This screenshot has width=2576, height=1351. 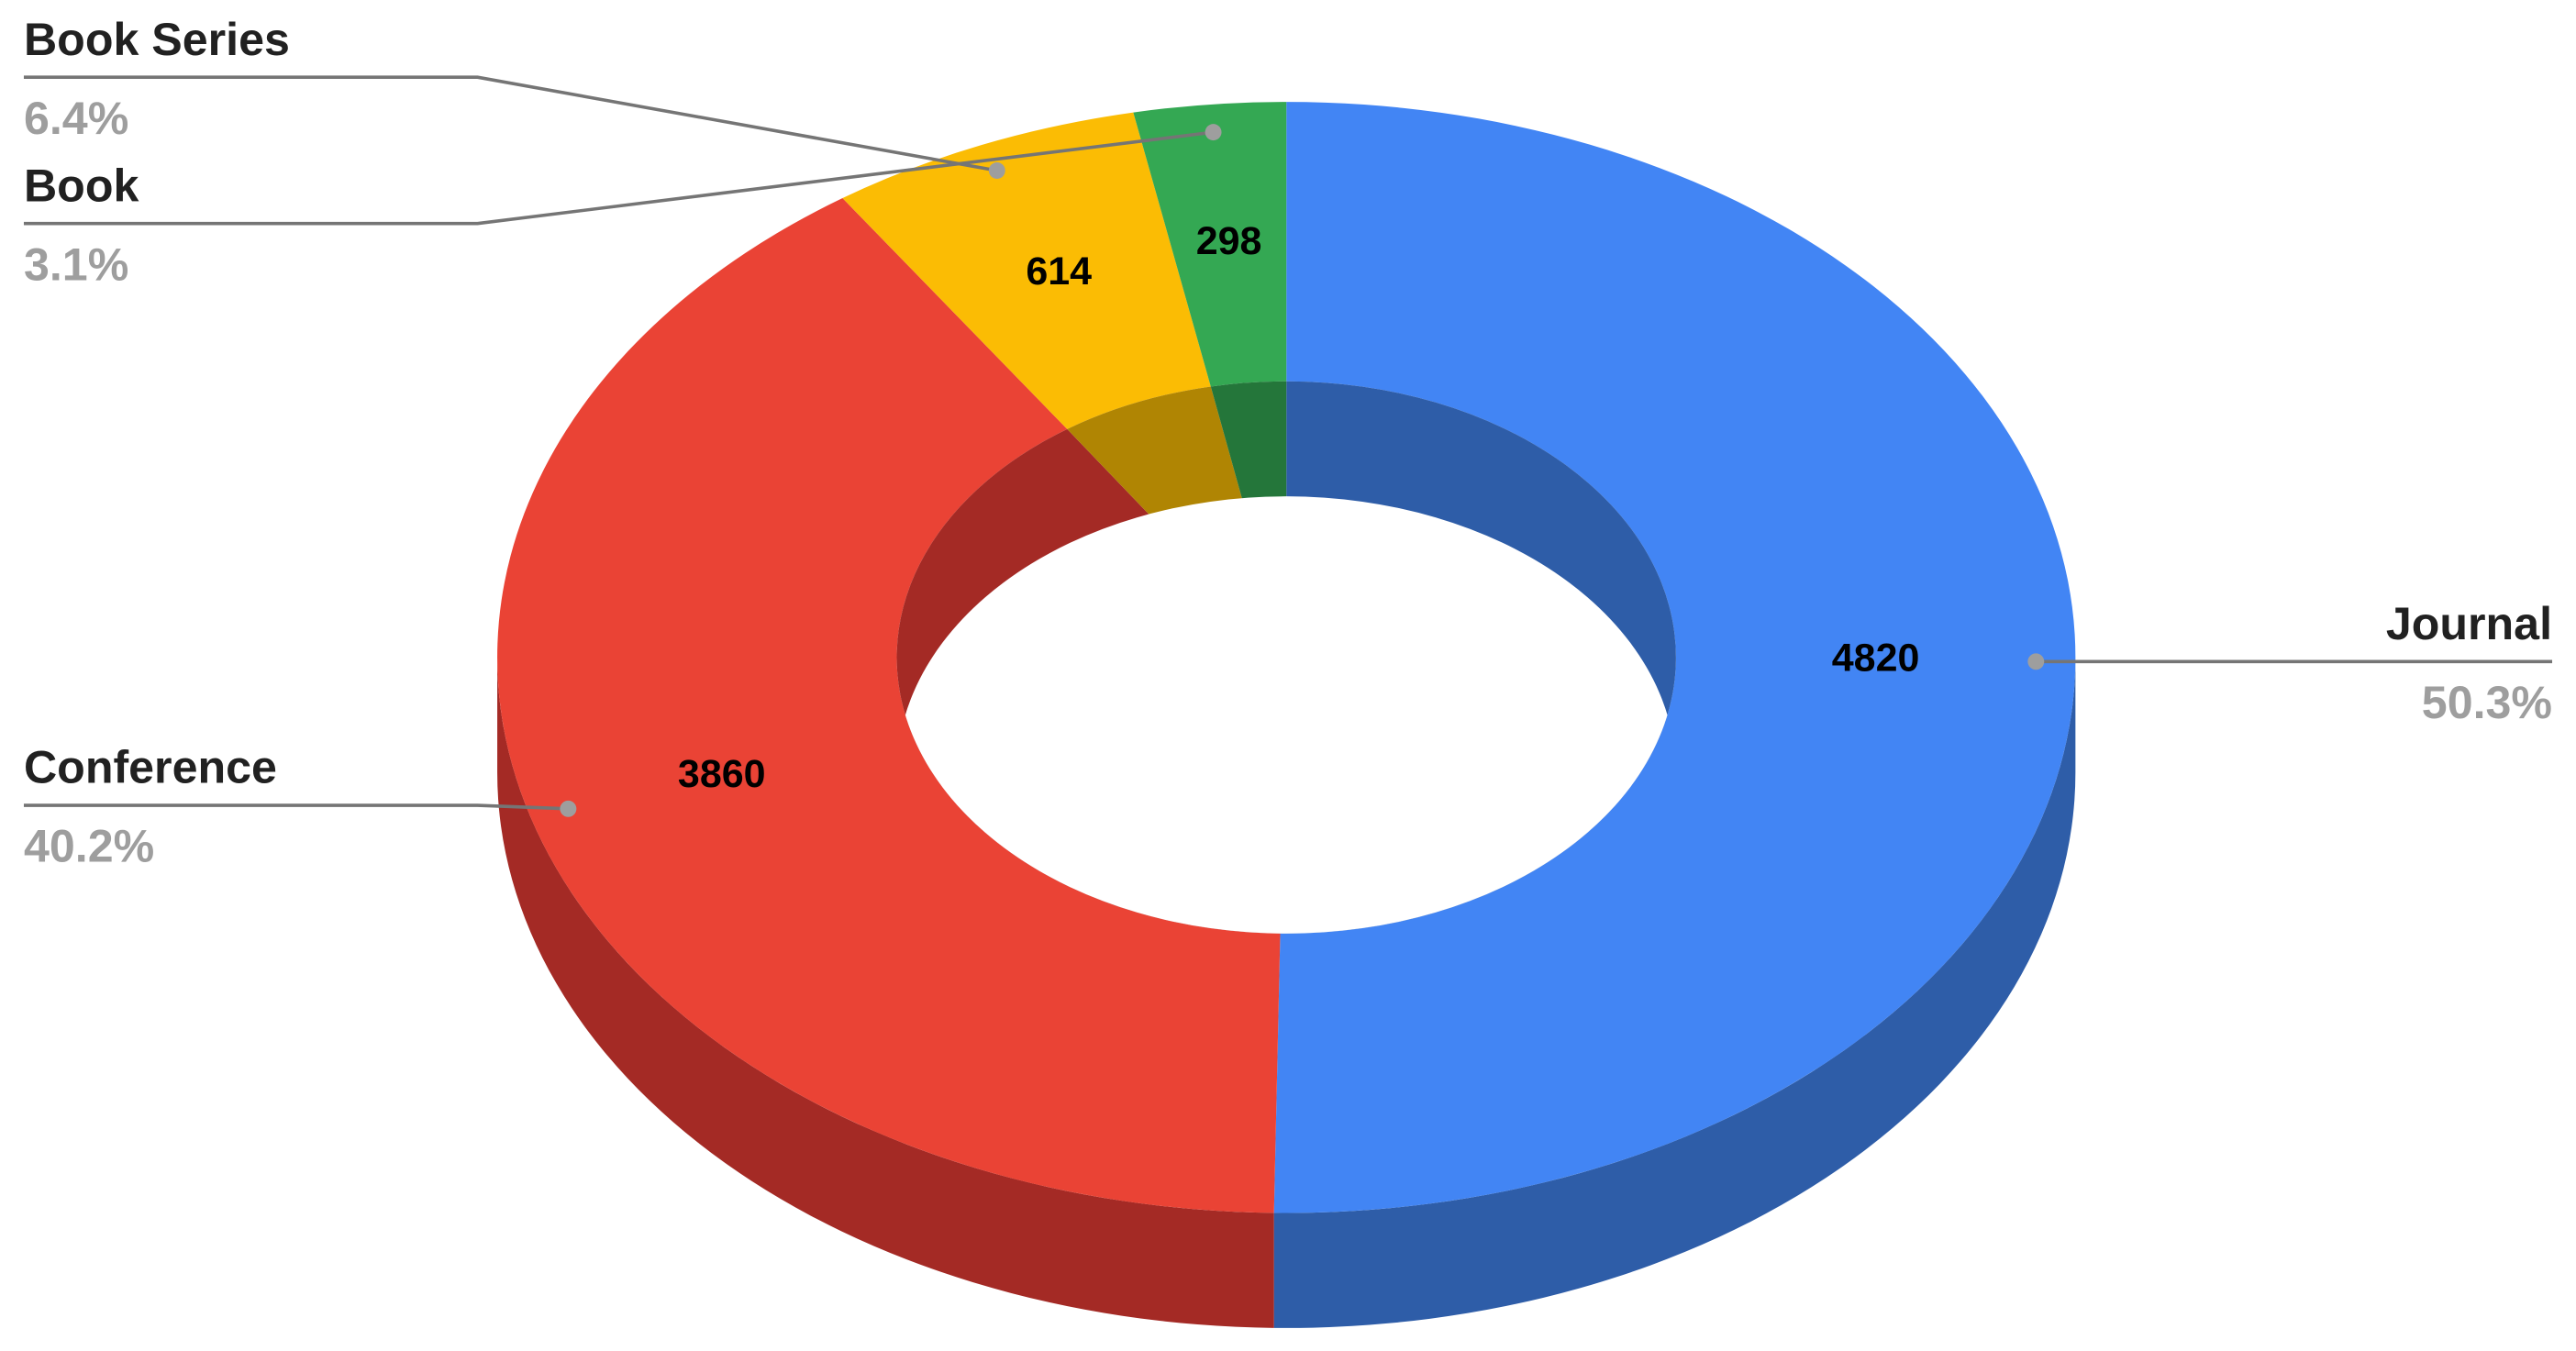 What do you see at coordinates (722, 774) in the screenshot?
I see `value-label: 3860` at bounding box center [722, 774].